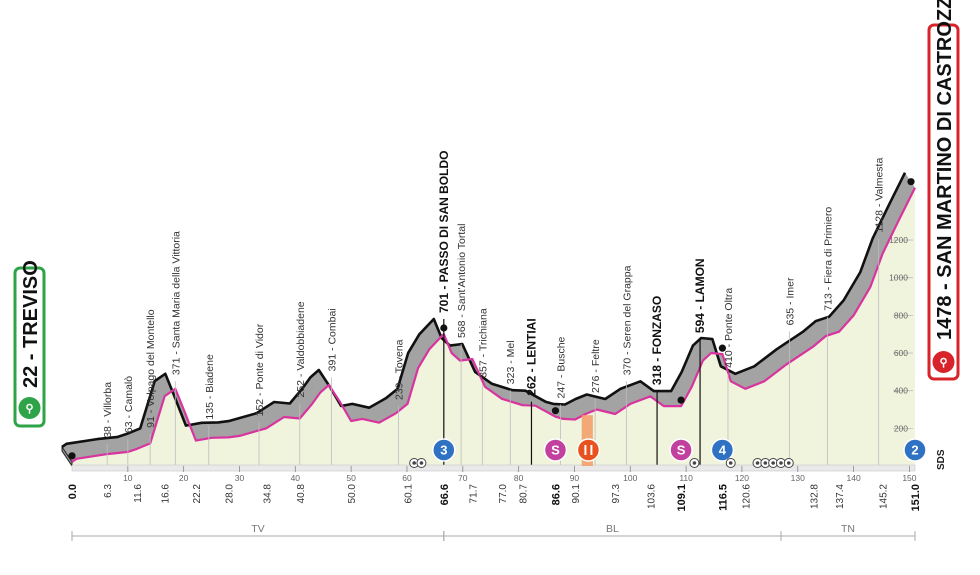  I want to click on waypoint-label: 276 - Feltre, so click(596, 366).